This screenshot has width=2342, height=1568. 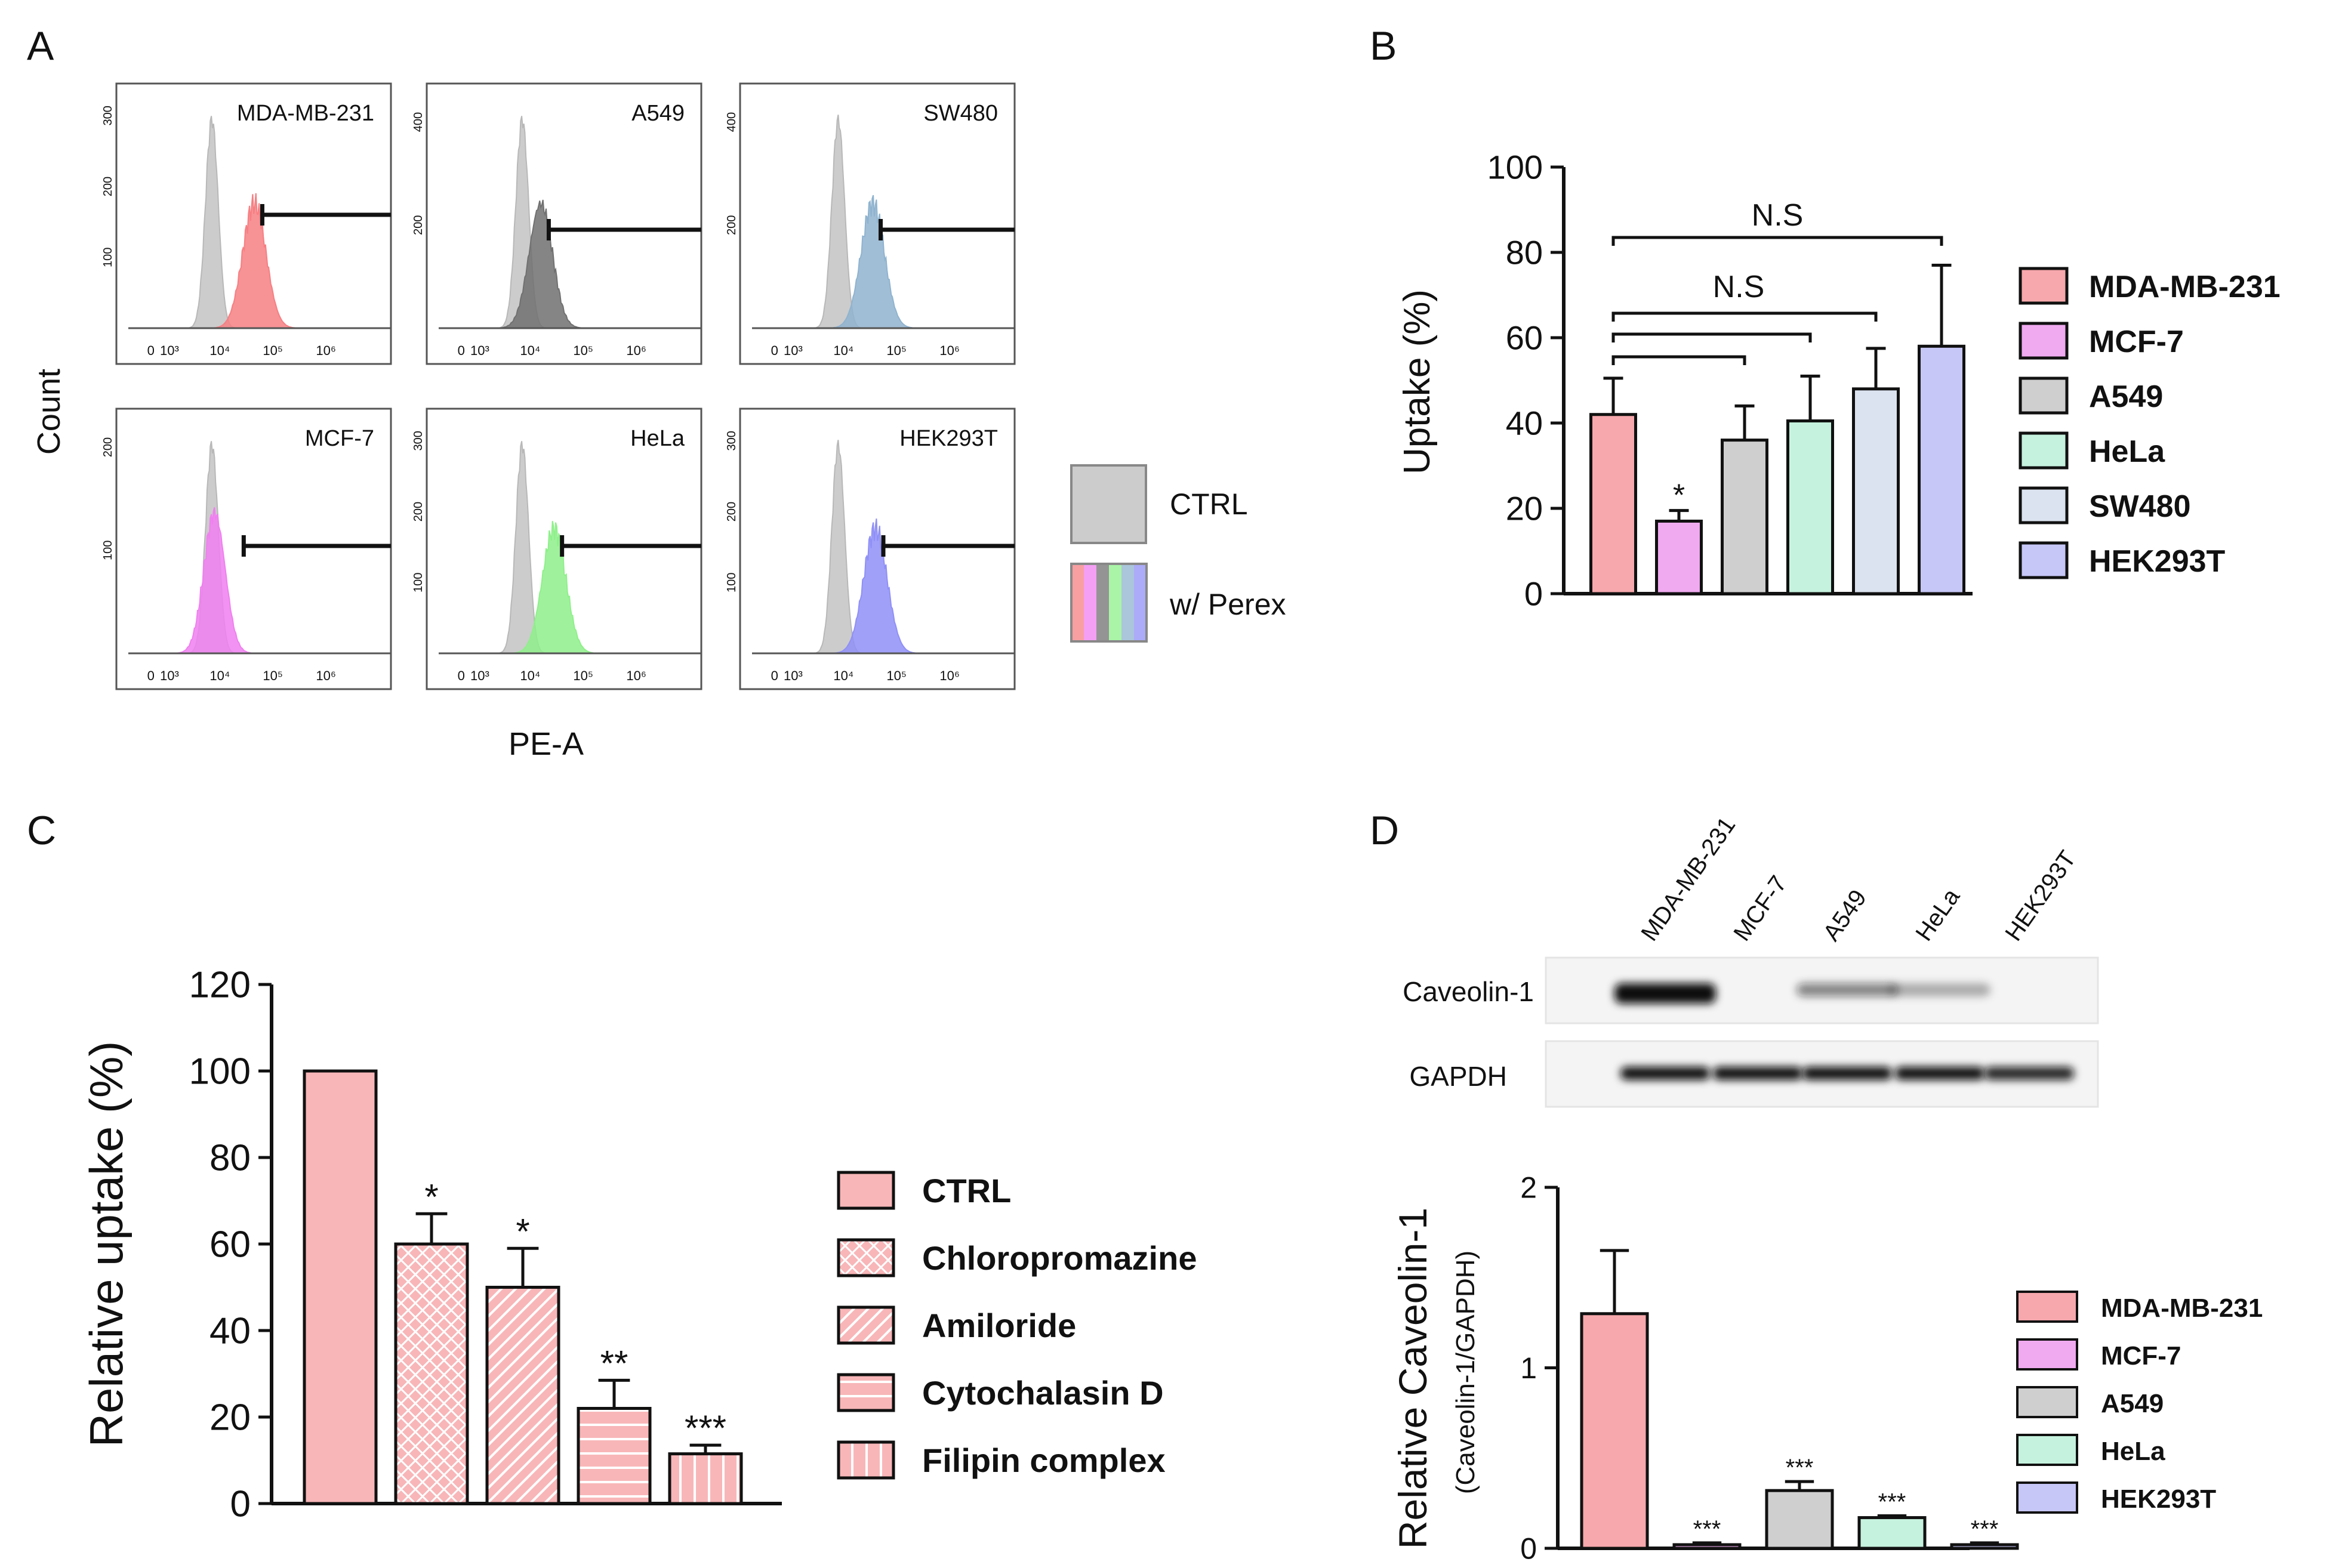 I want to click on histogram-name: HeLa, so click(x=657, y=438).